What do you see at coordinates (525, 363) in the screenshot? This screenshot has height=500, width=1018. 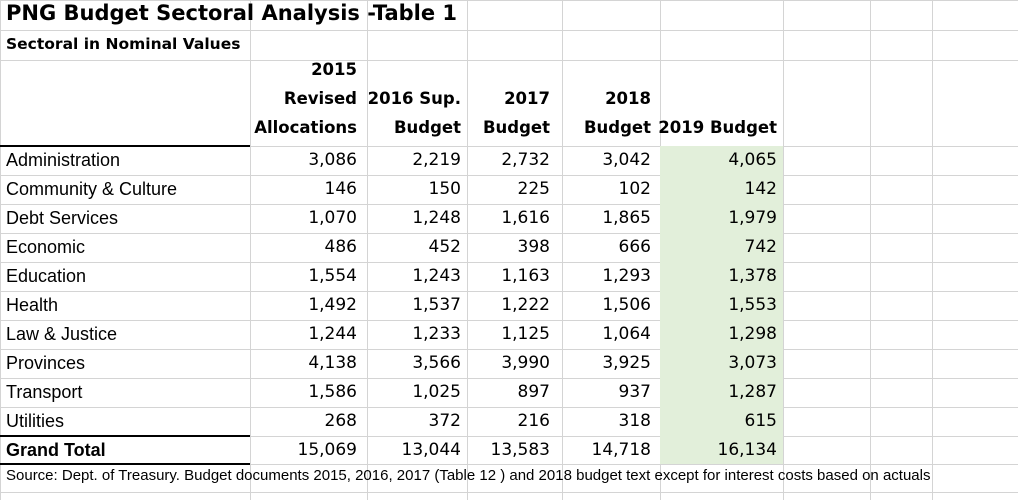 I see `value-cell: 3,990` at bounding box center [525, 363].